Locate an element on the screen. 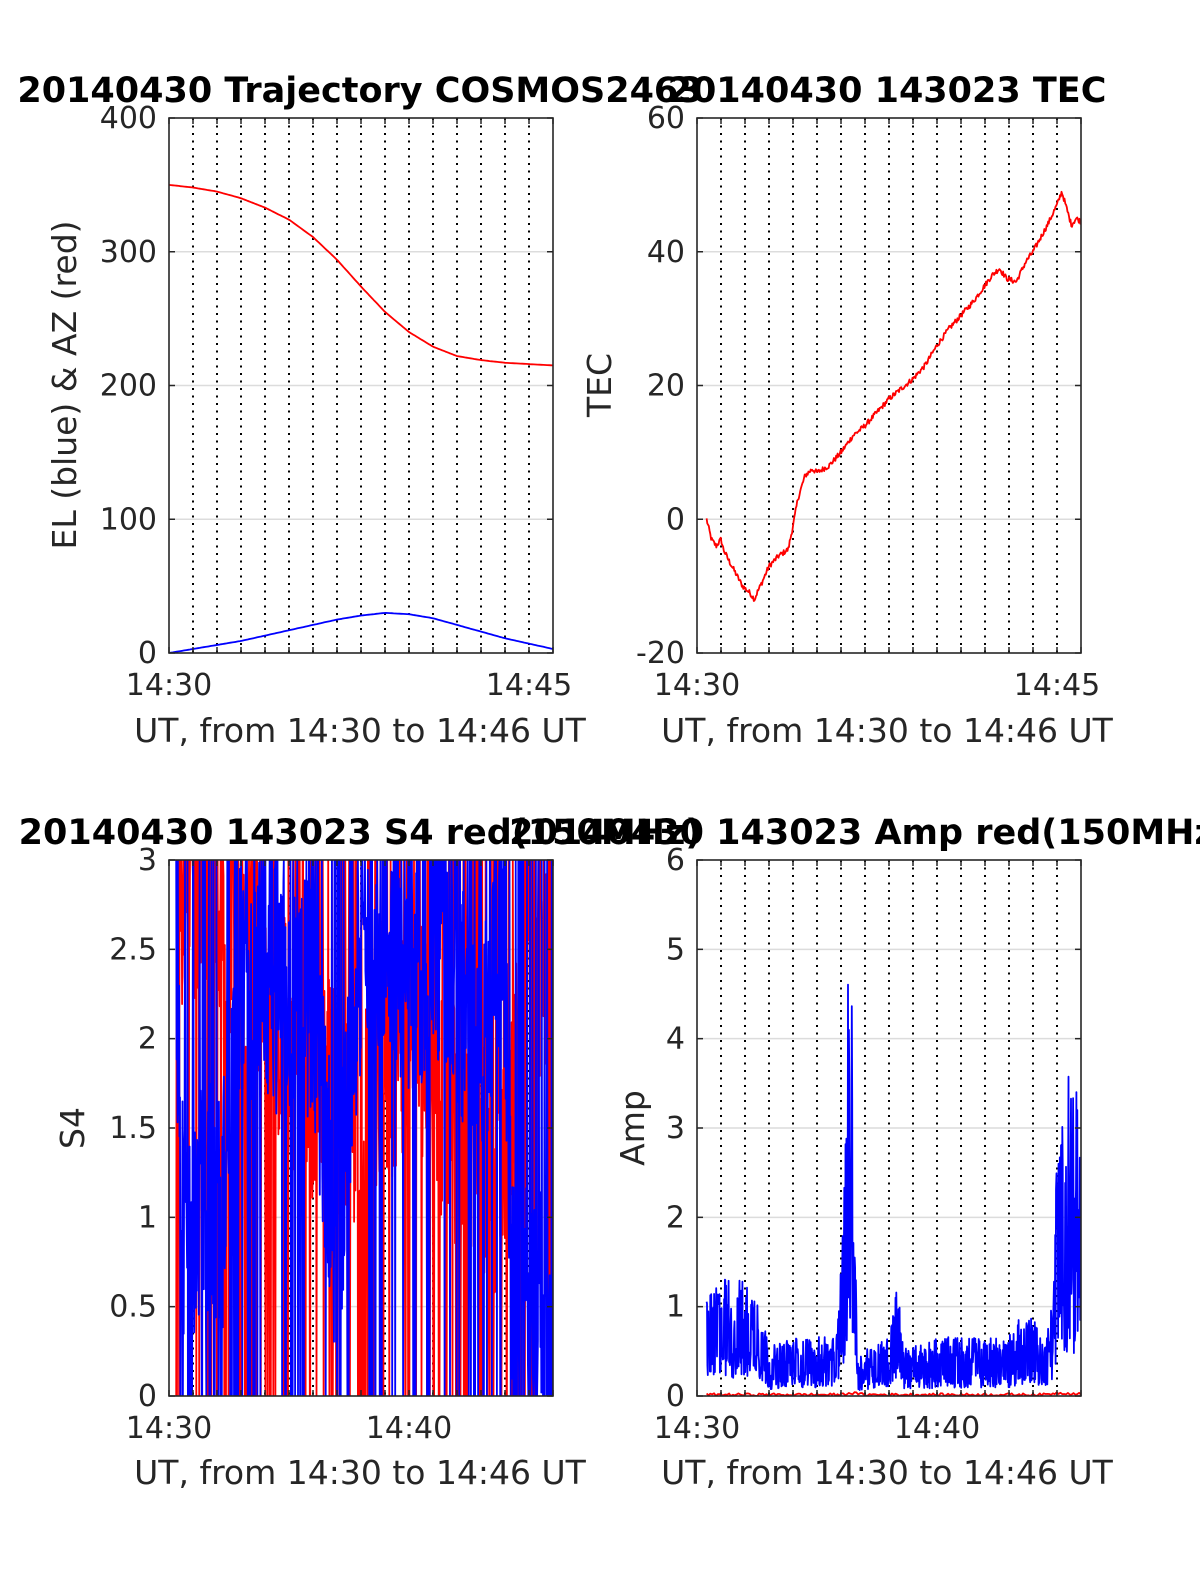  y-tick-label: 1.5 is located at coordinates (133, 1128).